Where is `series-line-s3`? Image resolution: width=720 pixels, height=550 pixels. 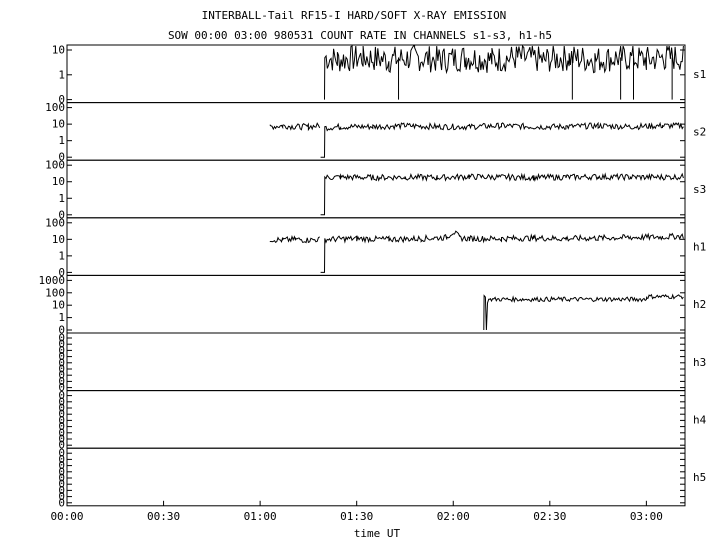
series-line-s3 is located at coordinates (502, 194).